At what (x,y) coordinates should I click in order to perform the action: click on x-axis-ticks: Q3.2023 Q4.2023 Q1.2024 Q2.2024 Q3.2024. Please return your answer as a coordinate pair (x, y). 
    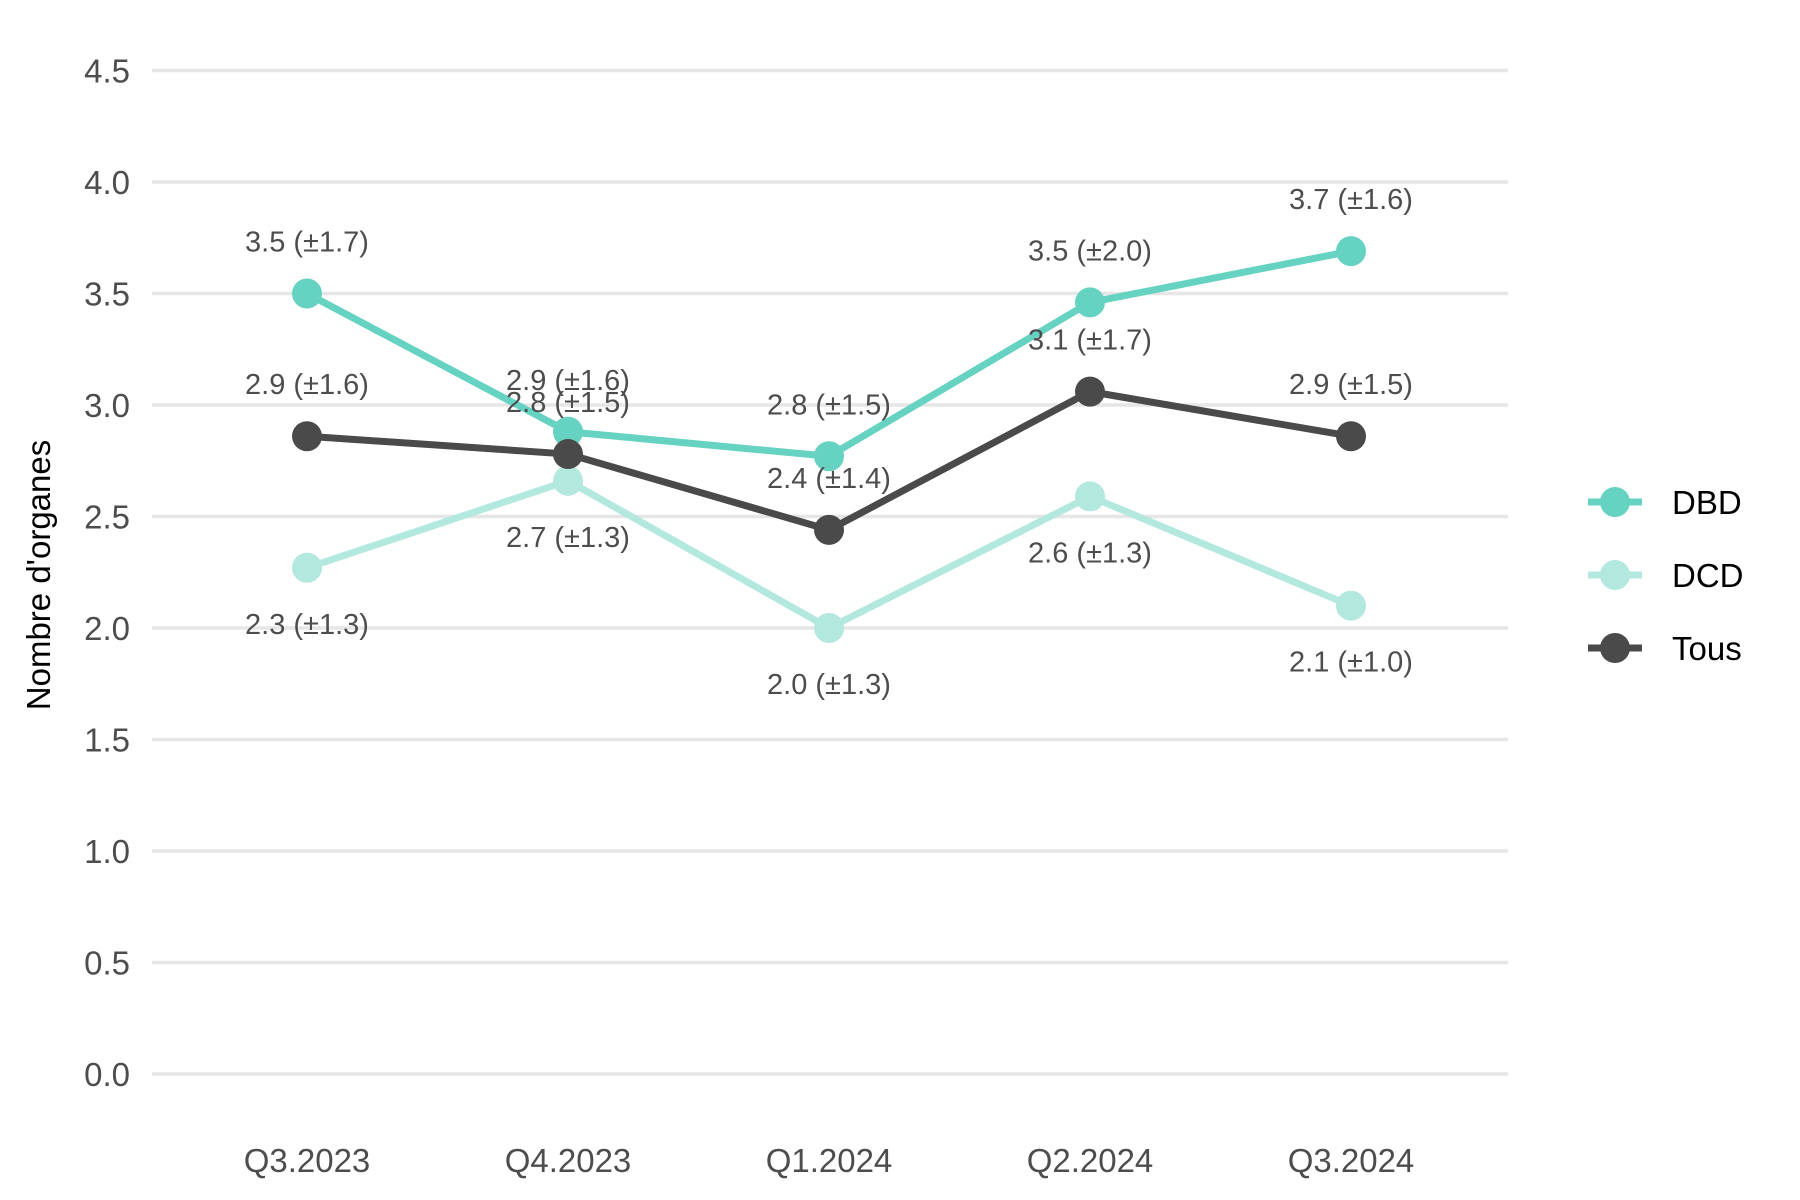
    Looking at the image, I should click on (829, 1160).